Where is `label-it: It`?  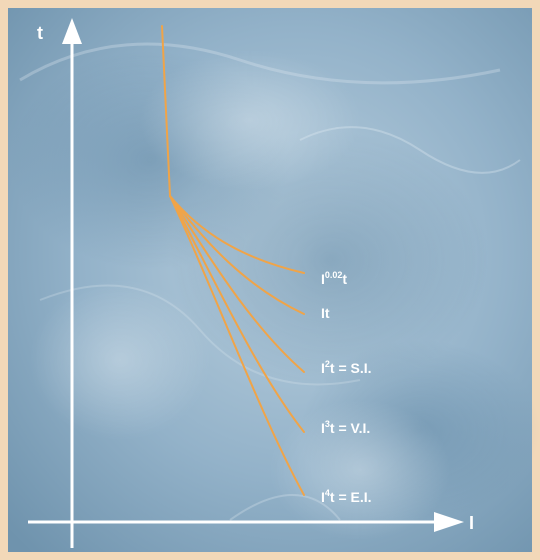 label-it: It is located at coordinates (325, 313).